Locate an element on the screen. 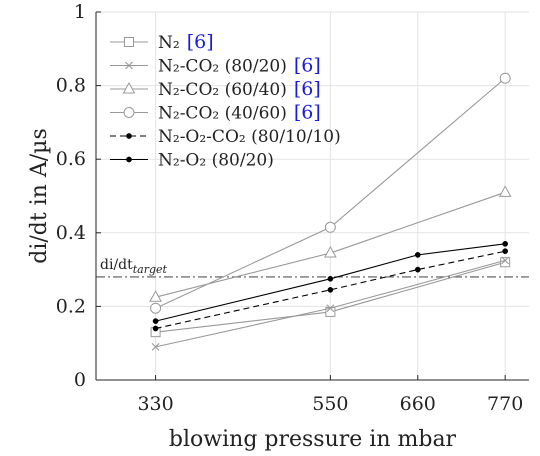  legend-entry-1: N₂ [6] is located at coordinates (162, 42).